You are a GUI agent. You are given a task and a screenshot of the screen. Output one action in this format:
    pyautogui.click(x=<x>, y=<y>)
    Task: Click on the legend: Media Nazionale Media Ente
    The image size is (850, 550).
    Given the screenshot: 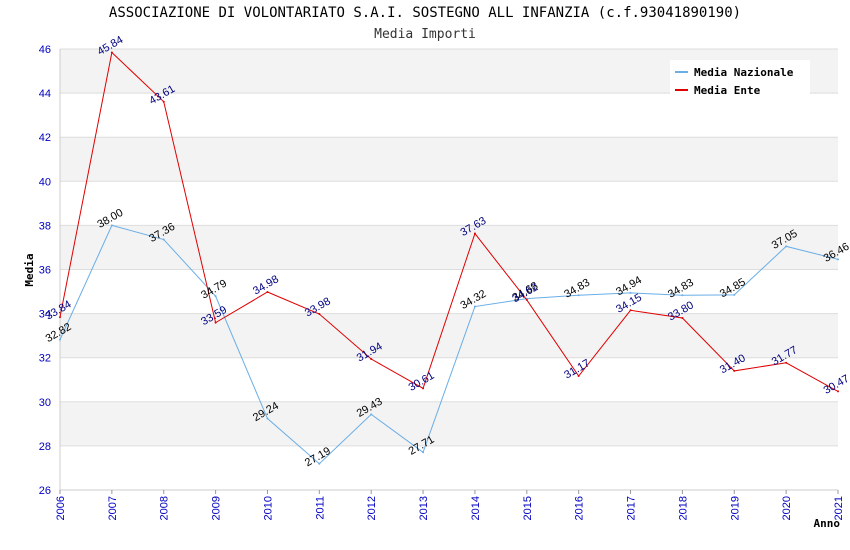 What is the action you would take?
    pyautogui.click(x=740, y=80)
    